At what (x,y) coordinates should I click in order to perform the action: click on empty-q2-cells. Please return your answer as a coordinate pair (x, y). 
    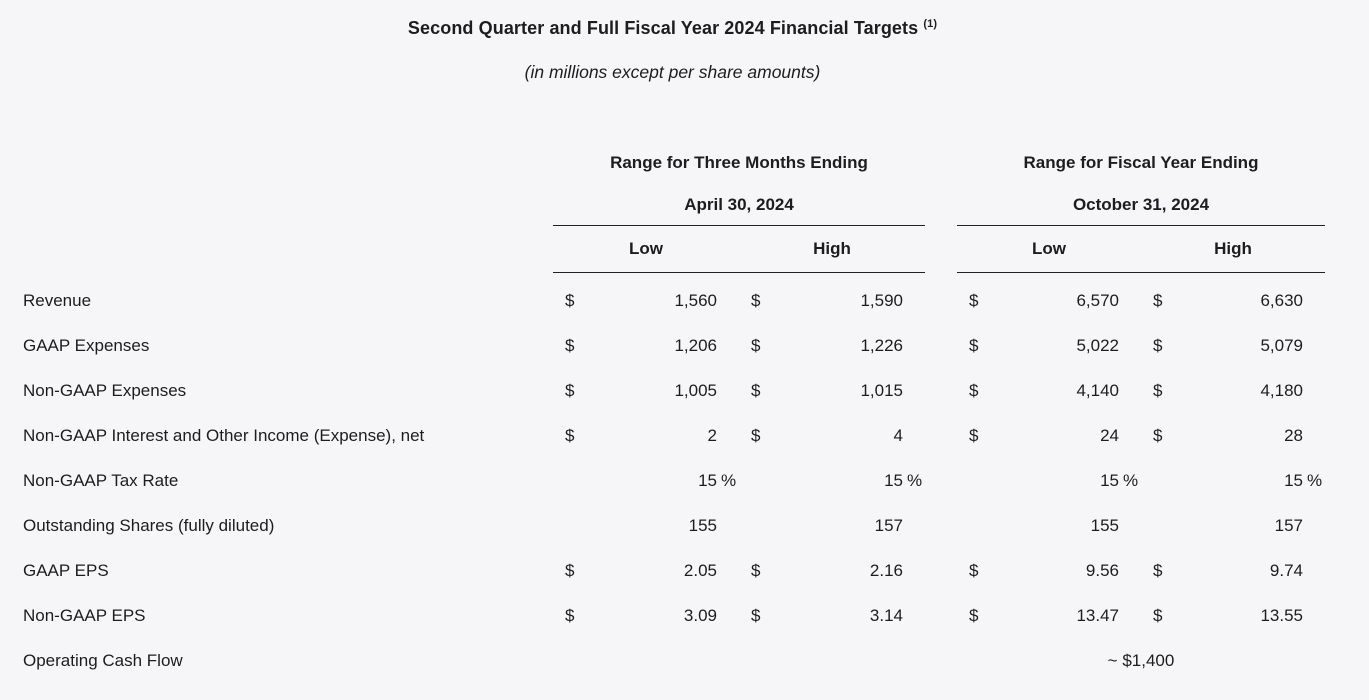
    Looking at the image, I should click on (755, 660).